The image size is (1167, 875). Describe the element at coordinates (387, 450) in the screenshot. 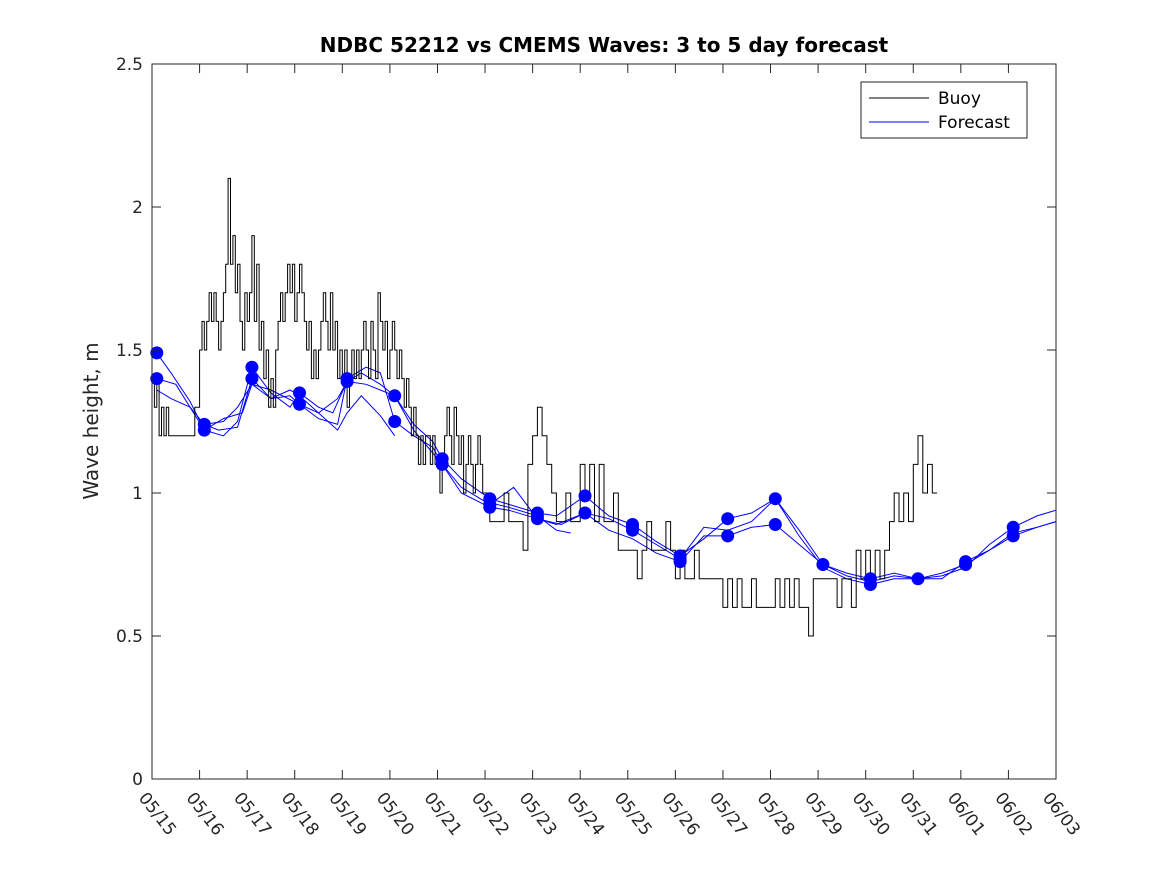

I see `forecast-run-line` at that location.